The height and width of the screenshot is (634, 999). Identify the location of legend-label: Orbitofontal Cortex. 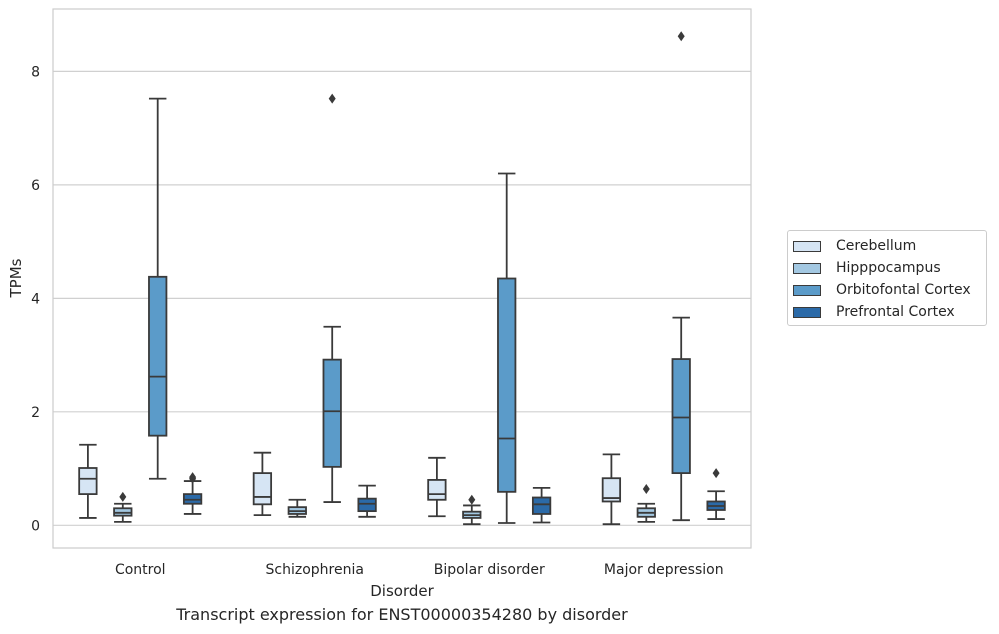
(903, 290).